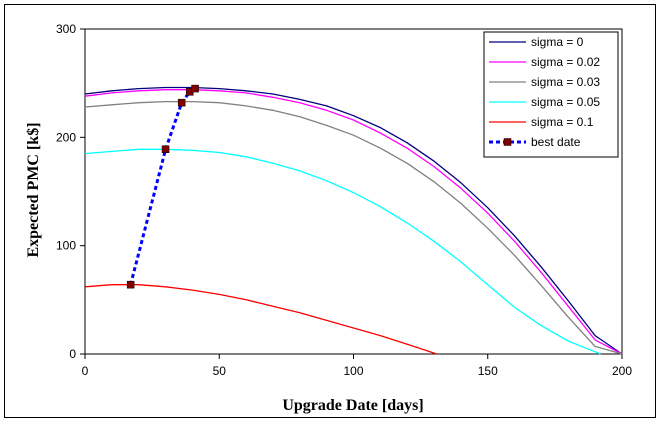 The height and width of the screenshot is (424, 662). What do you see at coordinates (507, 142) in the screenshot?
I see `legend-marker` at bounding box center [507, 142].